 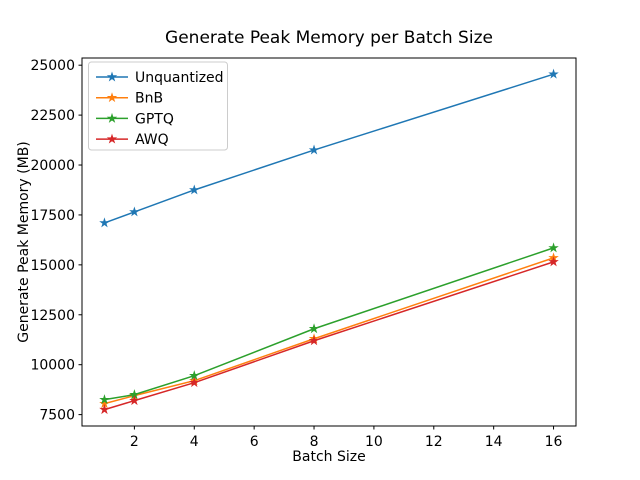 What do you see at coordinates (329, 457) in the screenshot?
I see `x-axis-label: Batch Size` at bounding box center [329, 457].